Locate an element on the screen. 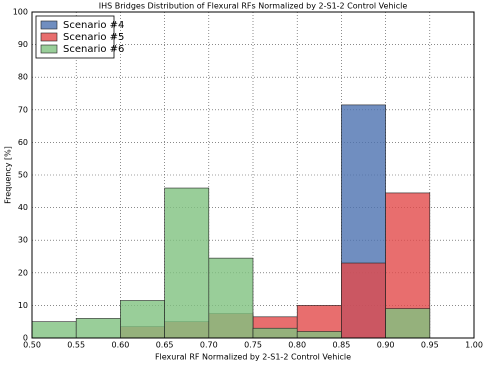  y-tick-label: 60 is located at coordinates (23, 142).